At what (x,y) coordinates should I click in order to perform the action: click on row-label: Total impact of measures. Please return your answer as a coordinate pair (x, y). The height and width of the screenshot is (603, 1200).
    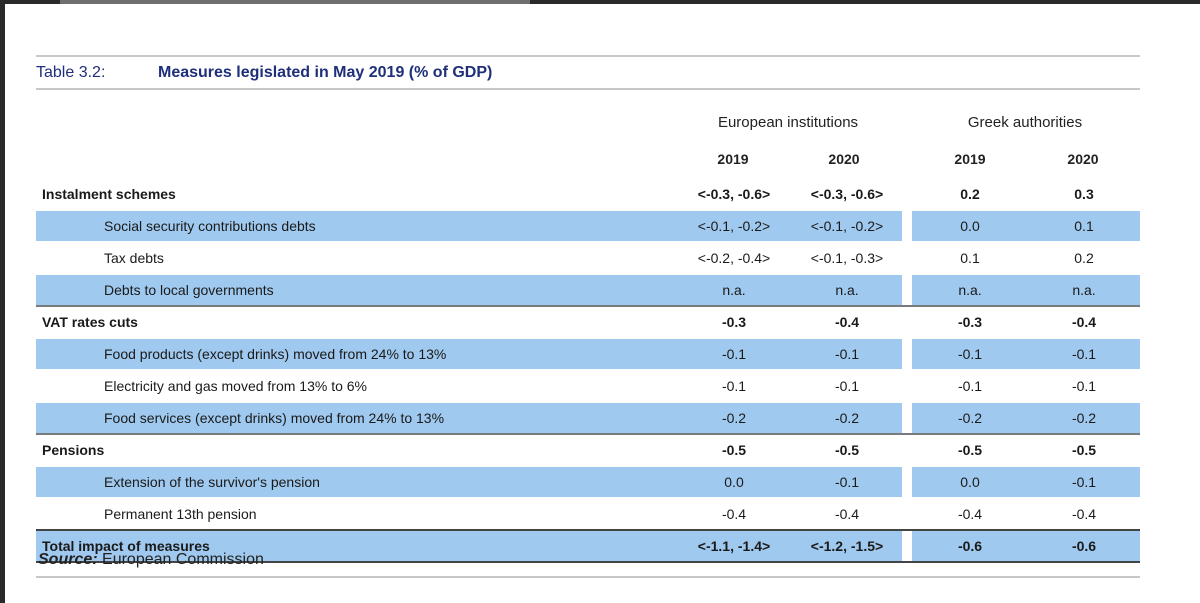
    Looking at the image, I should click on (356, 546).